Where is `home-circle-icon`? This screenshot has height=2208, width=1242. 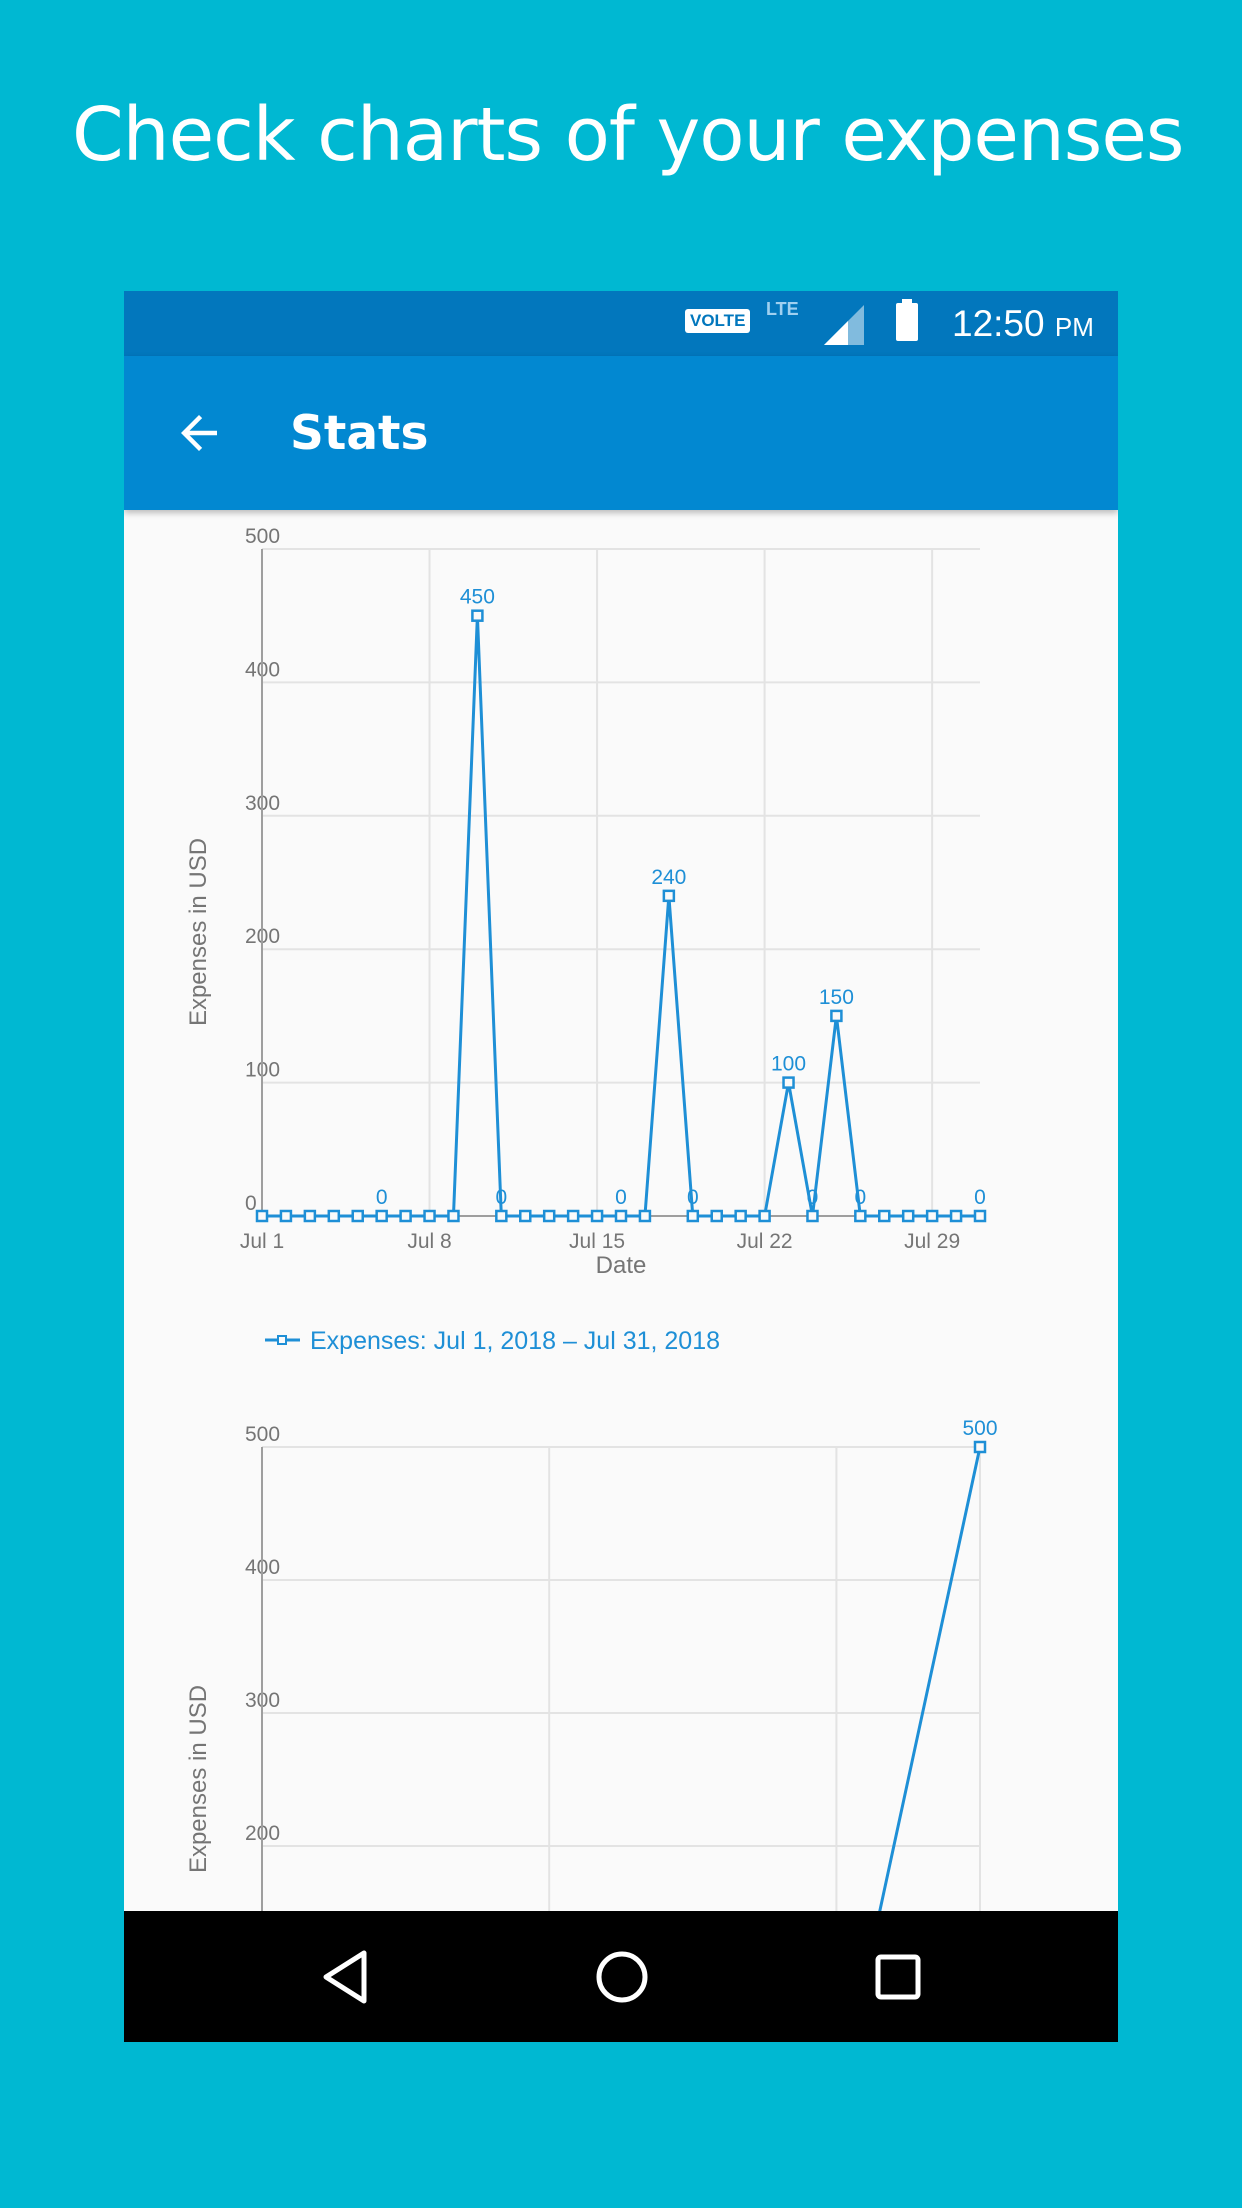 home-circle-icon is located at coordinates (622, 1977).